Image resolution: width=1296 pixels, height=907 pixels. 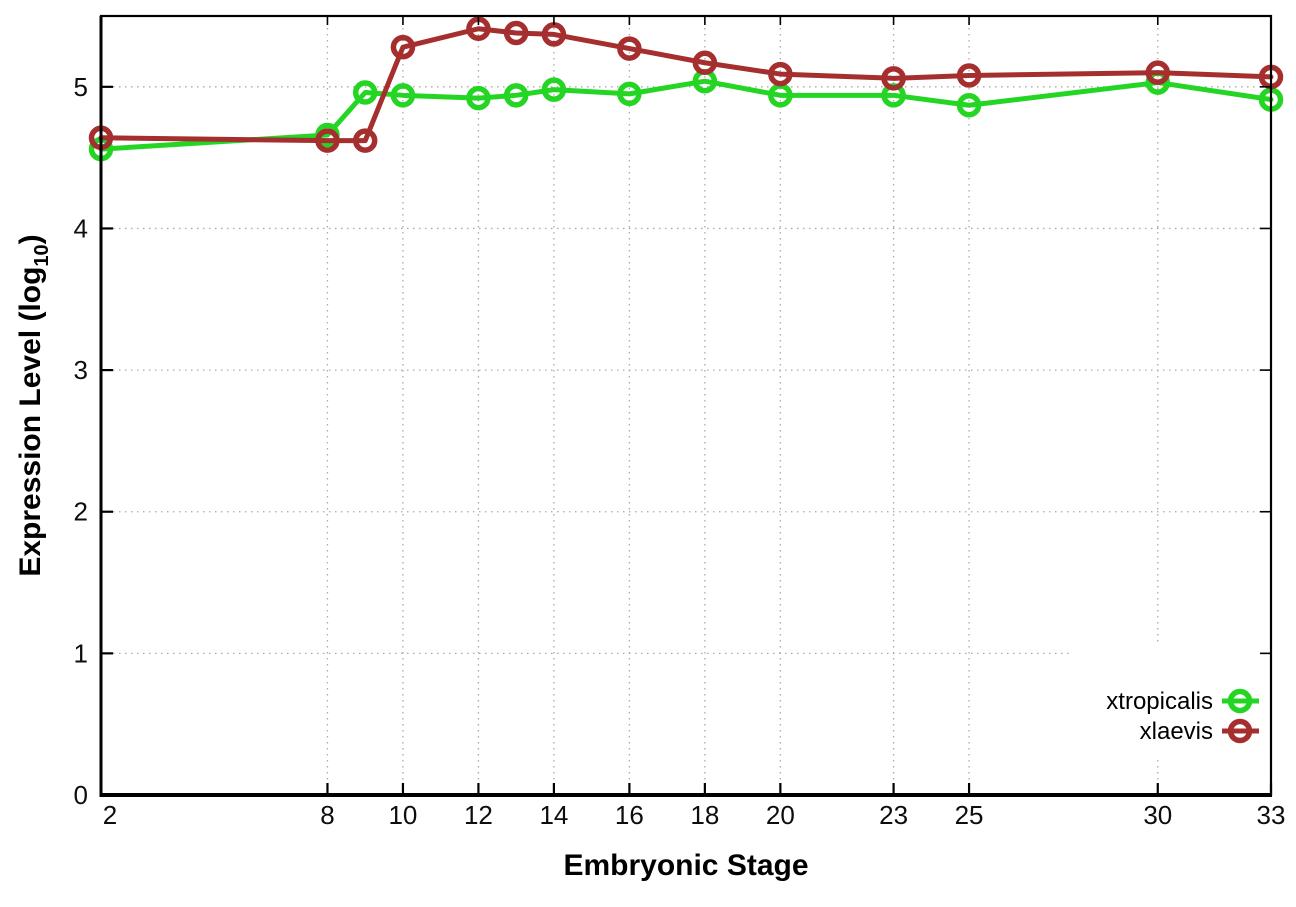 I want to click on x-tick-label-25: 25, so click(x=969, y=815).